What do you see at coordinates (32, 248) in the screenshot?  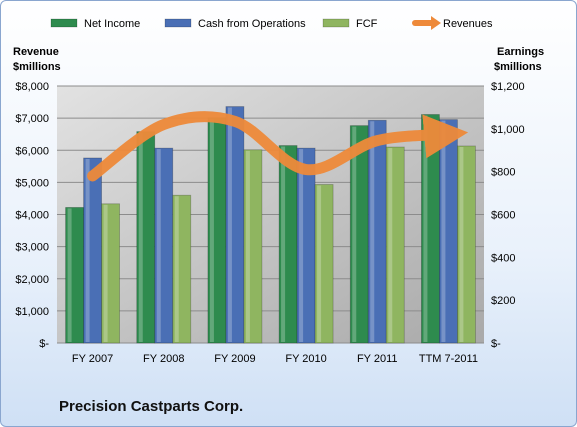 I see `left-axis-tick-label: $3,000` at bounding box center [32, 248].